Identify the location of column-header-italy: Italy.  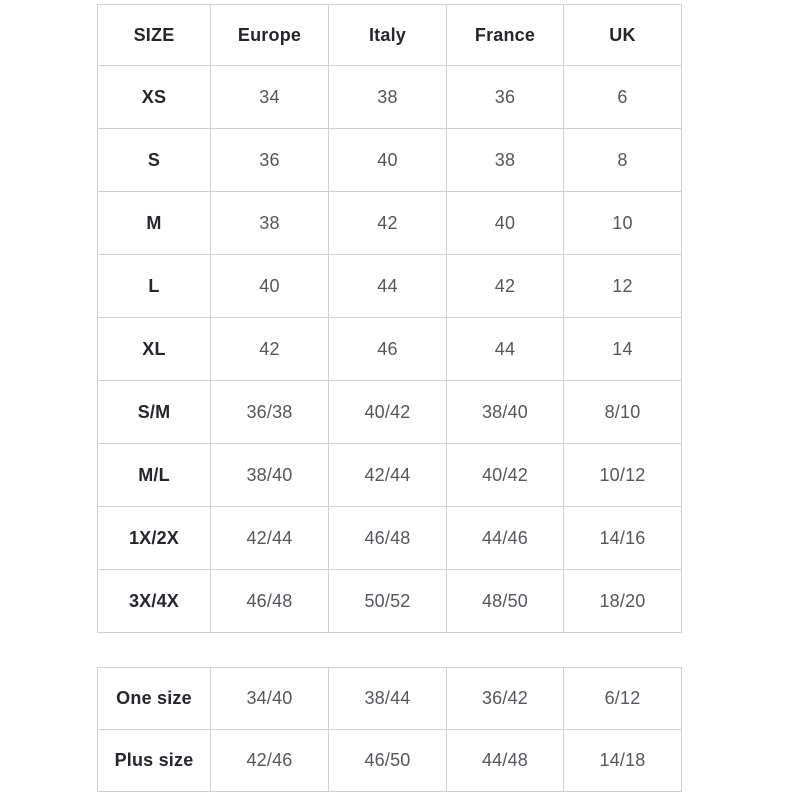
(387, 35).